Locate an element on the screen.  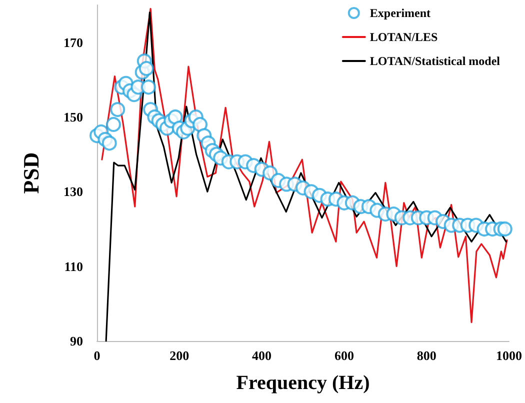
legend-label: LOTAN/Statistical model is located at coordinates (435, 61).